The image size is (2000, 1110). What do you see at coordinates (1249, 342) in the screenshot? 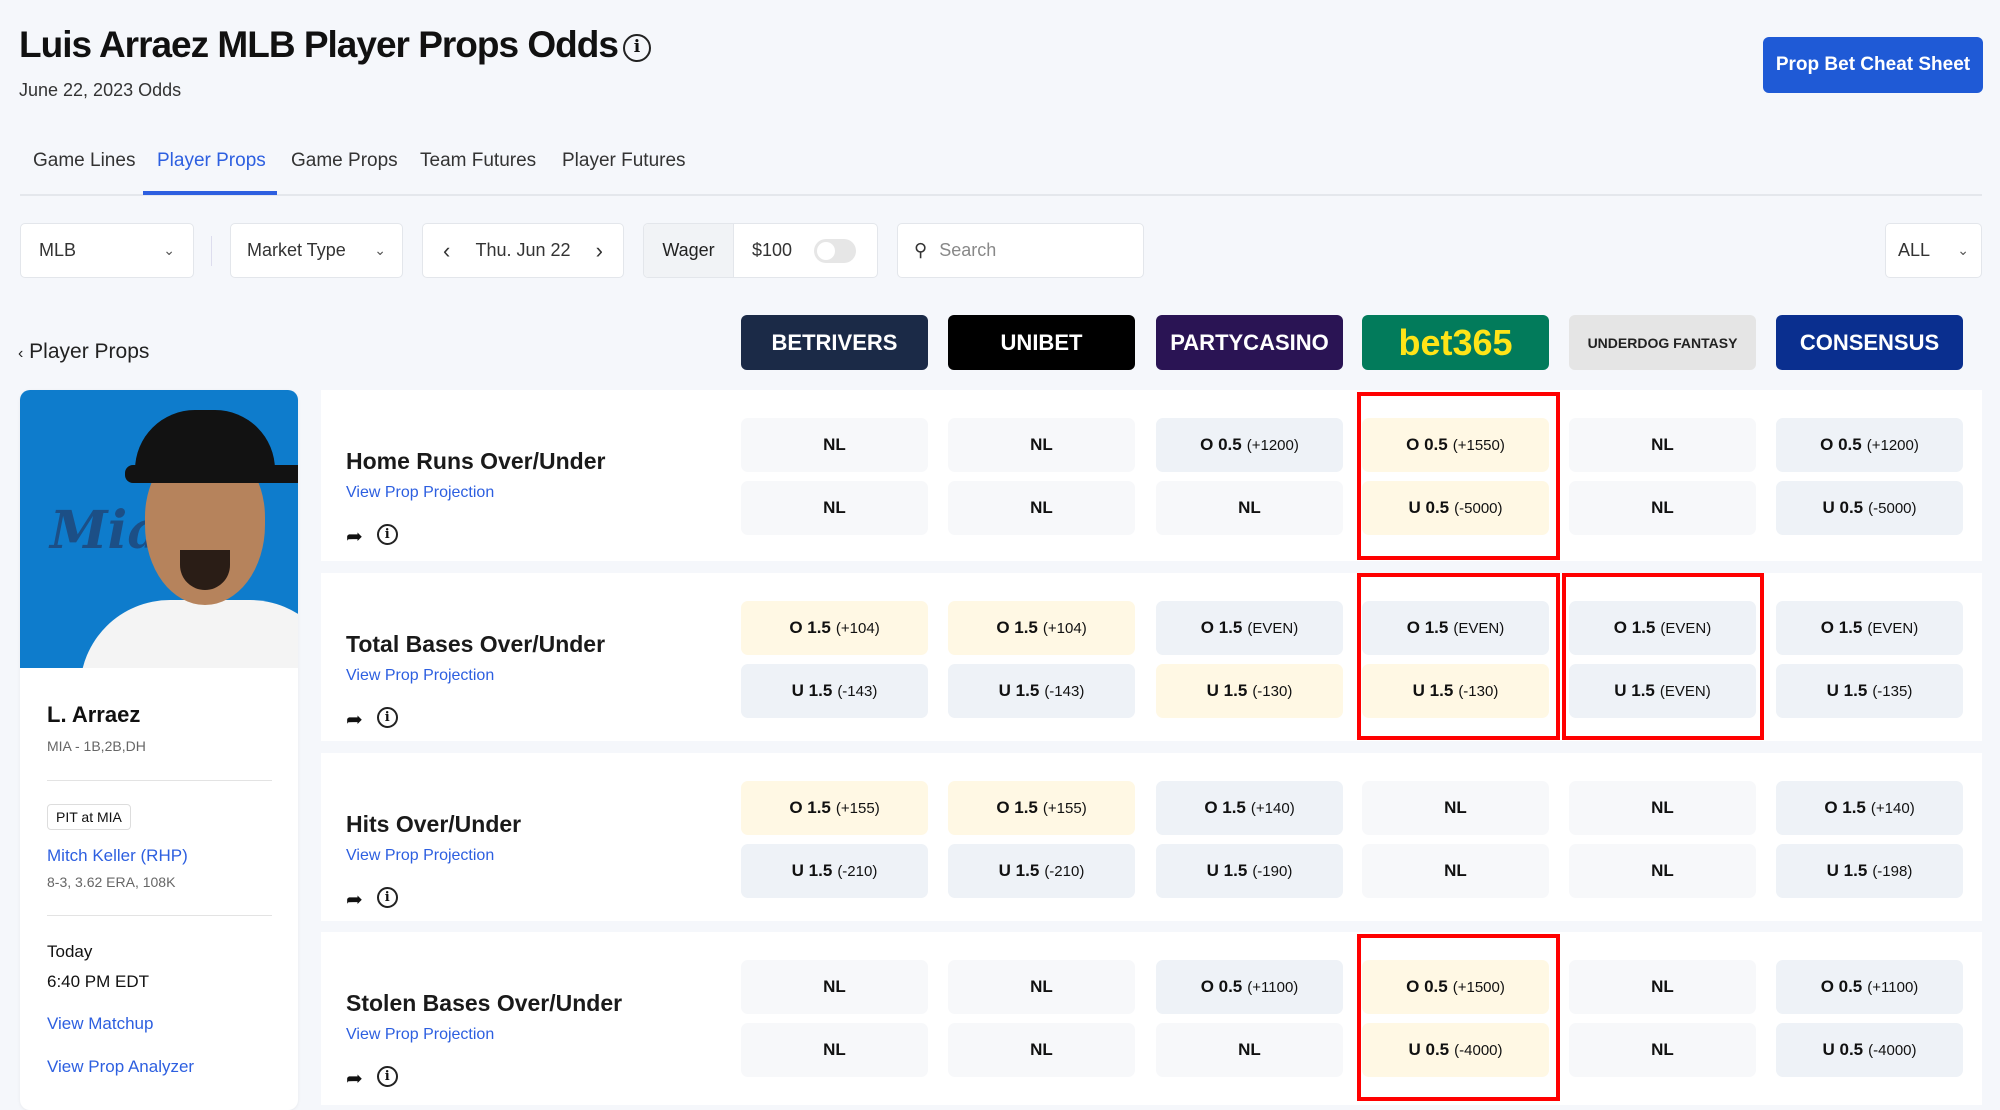
I see `sportsbook-logo-partycasino: PARTYCASINO` at bounding box center [1249, 342].